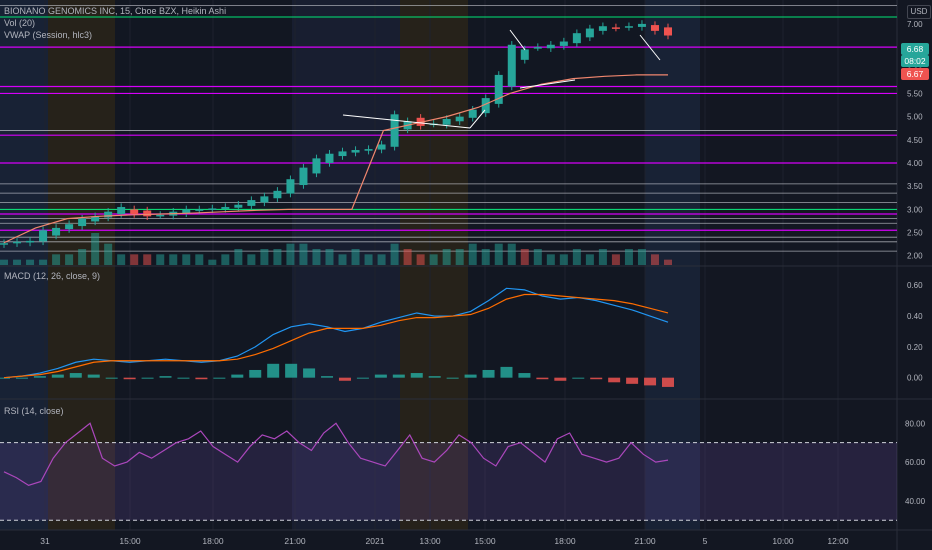 This screenshot has height=550, width=932. Describe the element at coordinates (336, 336) in the screenshot. I see `signal-line` at that location.